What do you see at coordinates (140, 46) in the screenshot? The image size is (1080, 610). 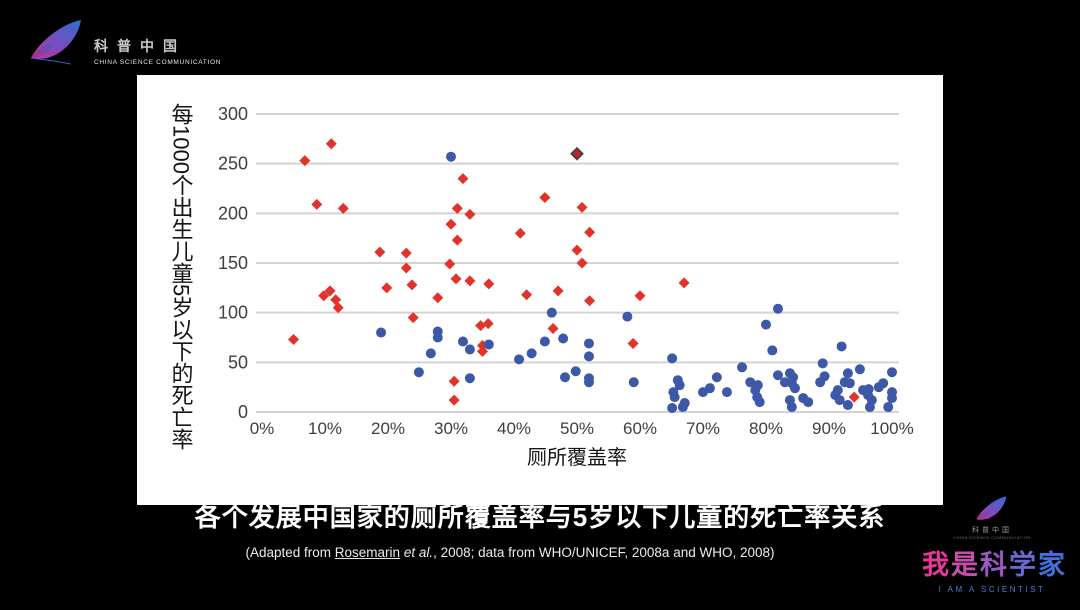 I see `logo-chinese-name: 科普中国` at bounding box center [140, 46].